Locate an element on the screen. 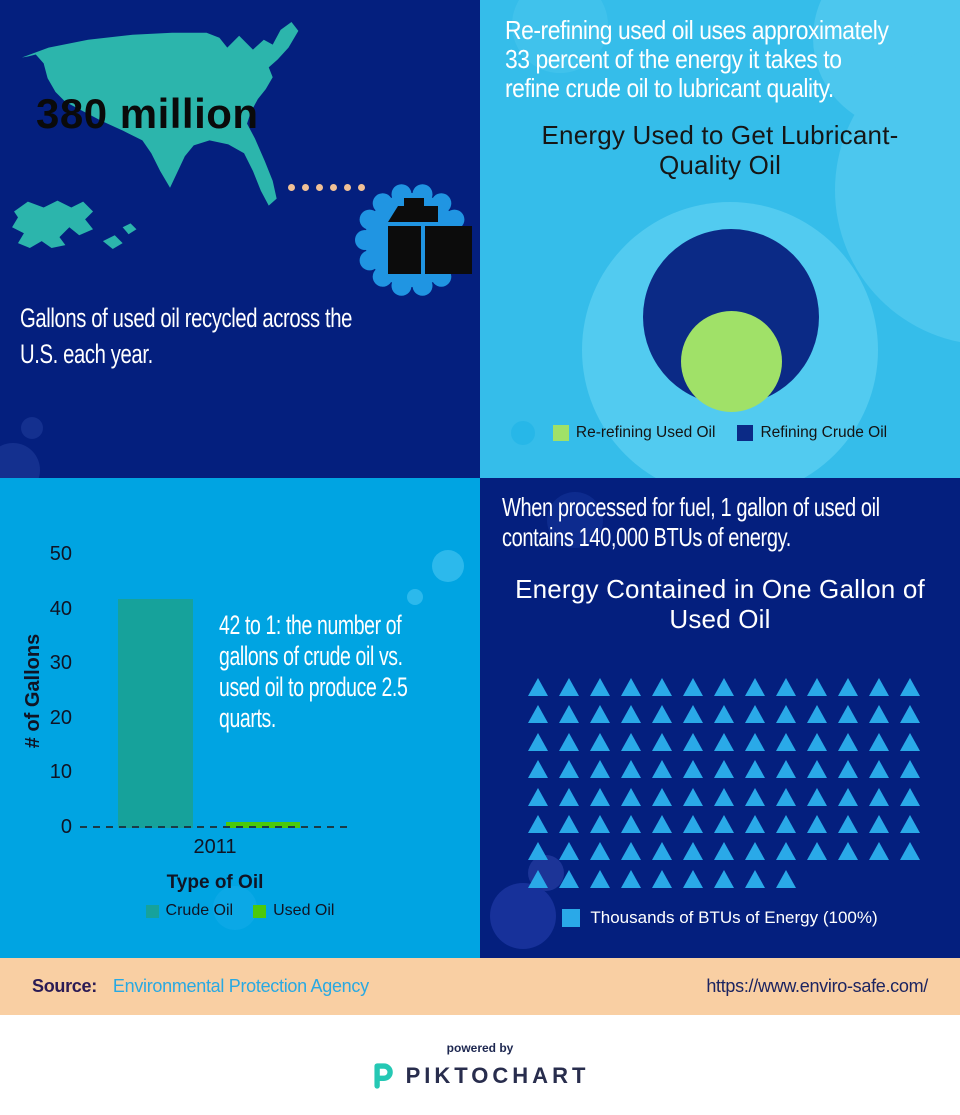 The height and width of the screenshot is (1115, 960). powered-by-label: powered by is located at coordinates (480, 1048).